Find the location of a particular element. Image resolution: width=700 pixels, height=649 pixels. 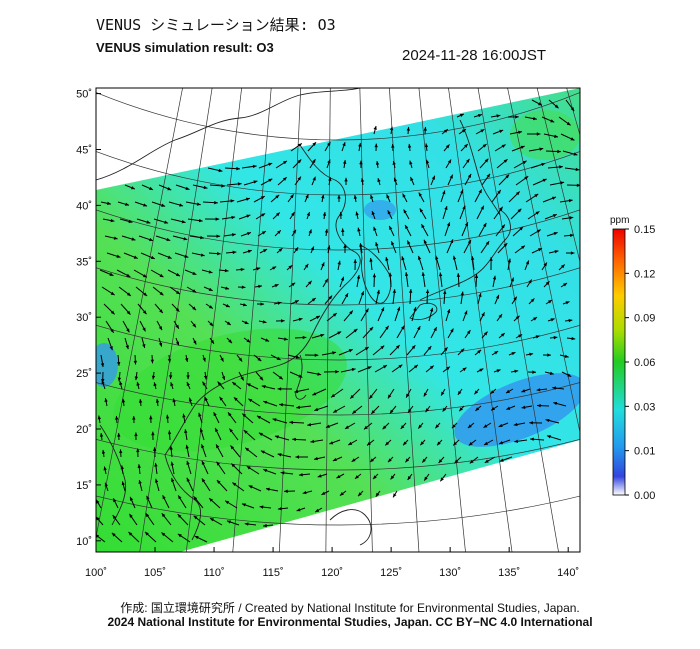

longitude-label: 130˚ is located at coordinates (450, 573).